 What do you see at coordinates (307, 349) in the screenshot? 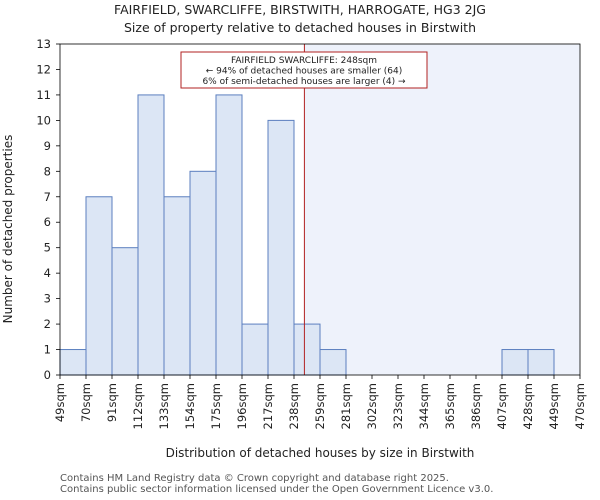
I see `bar-238sqm` at bounding box center [307, 349].